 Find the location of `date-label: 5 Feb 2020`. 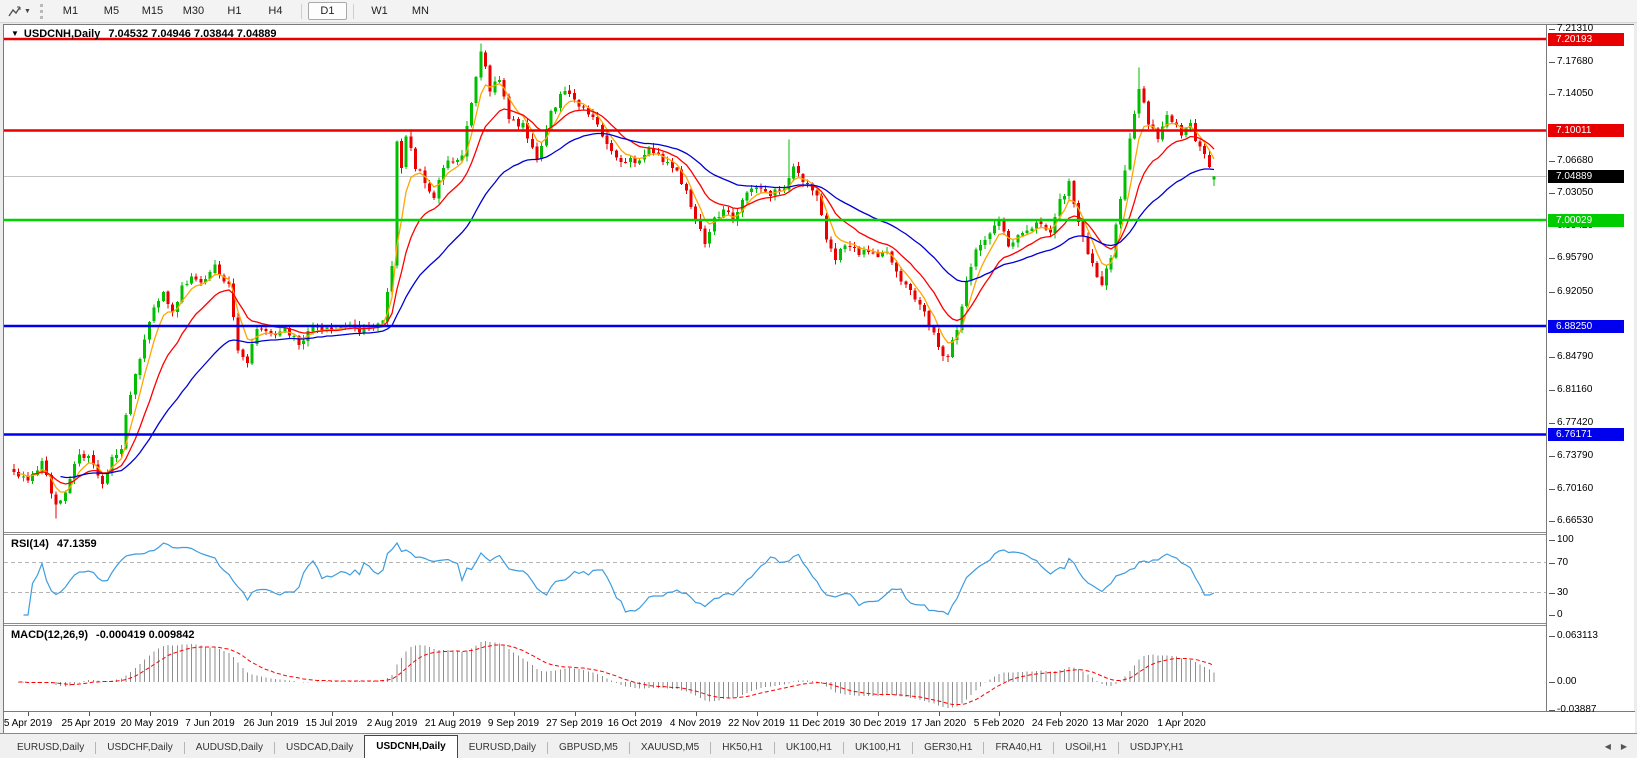

date-label: 5 Feb 2020 is located at coordinates (999, 723).